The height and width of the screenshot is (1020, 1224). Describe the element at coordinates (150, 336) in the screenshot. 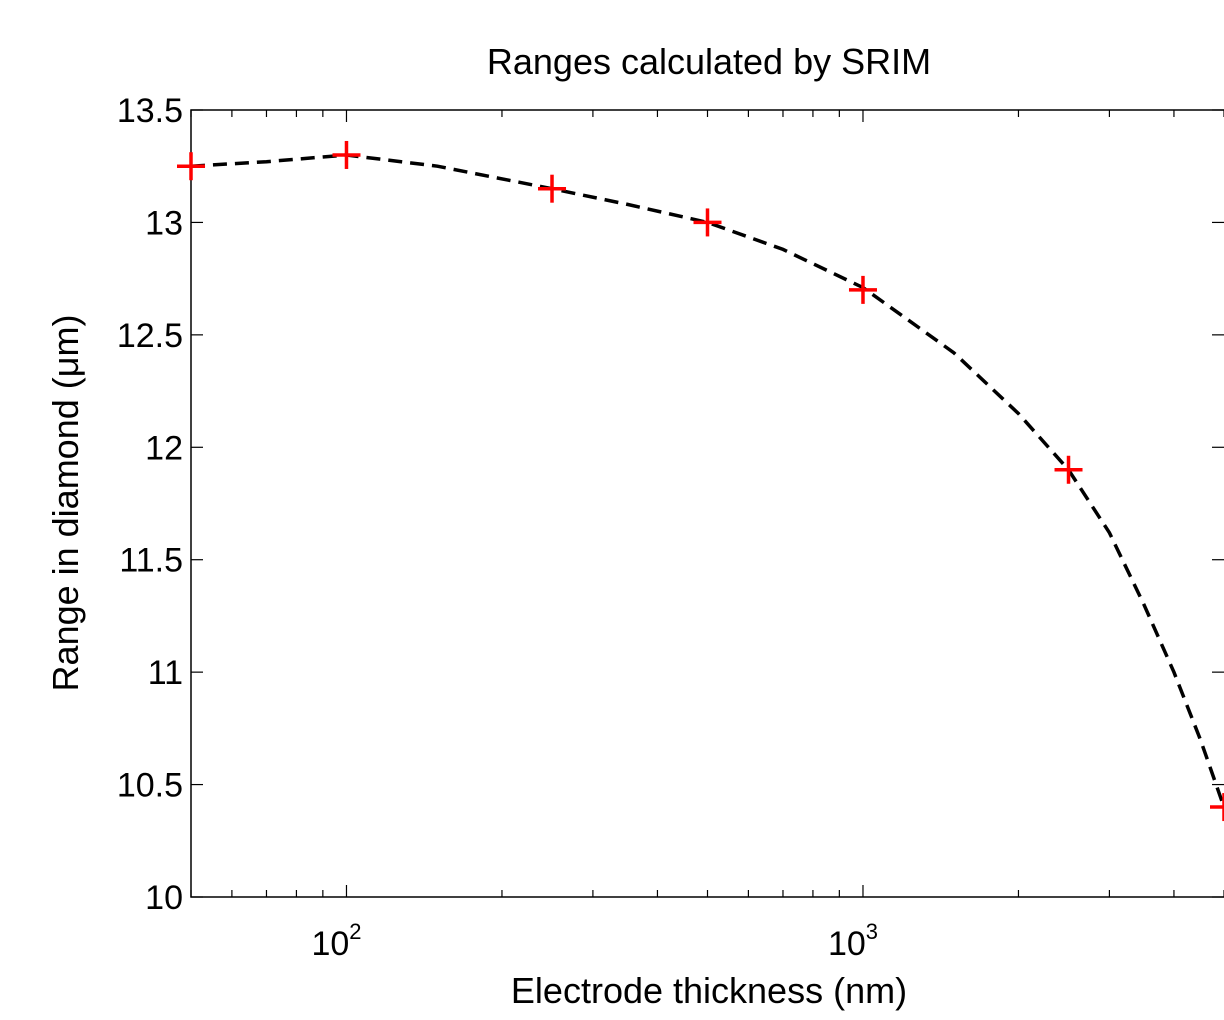

I see `y-tick-label: 12.5` at that location.